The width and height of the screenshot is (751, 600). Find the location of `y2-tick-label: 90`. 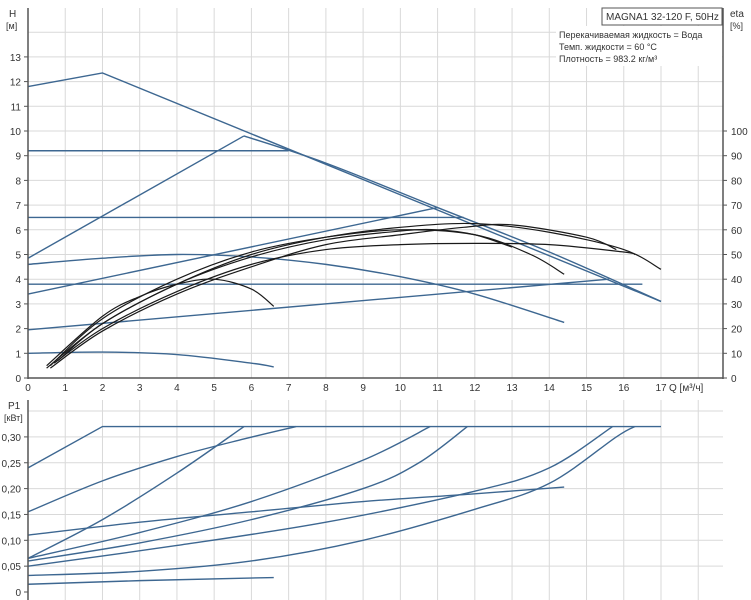

y2-tick-label: 90 is located at coordinates (737, 157).